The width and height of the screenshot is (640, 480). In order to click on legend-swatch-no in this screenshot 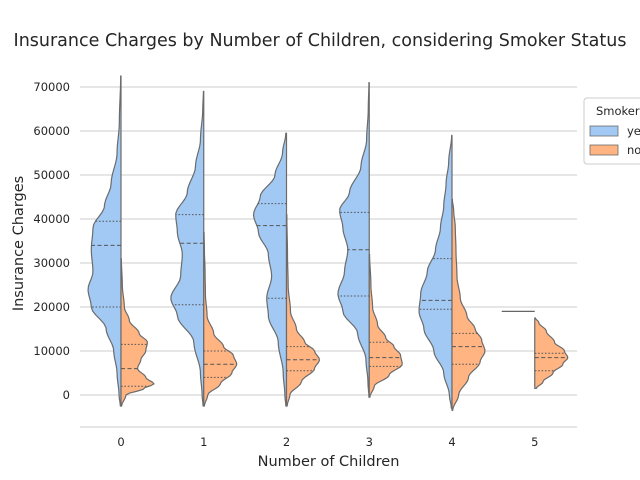, I will do `click(604, 150)`.